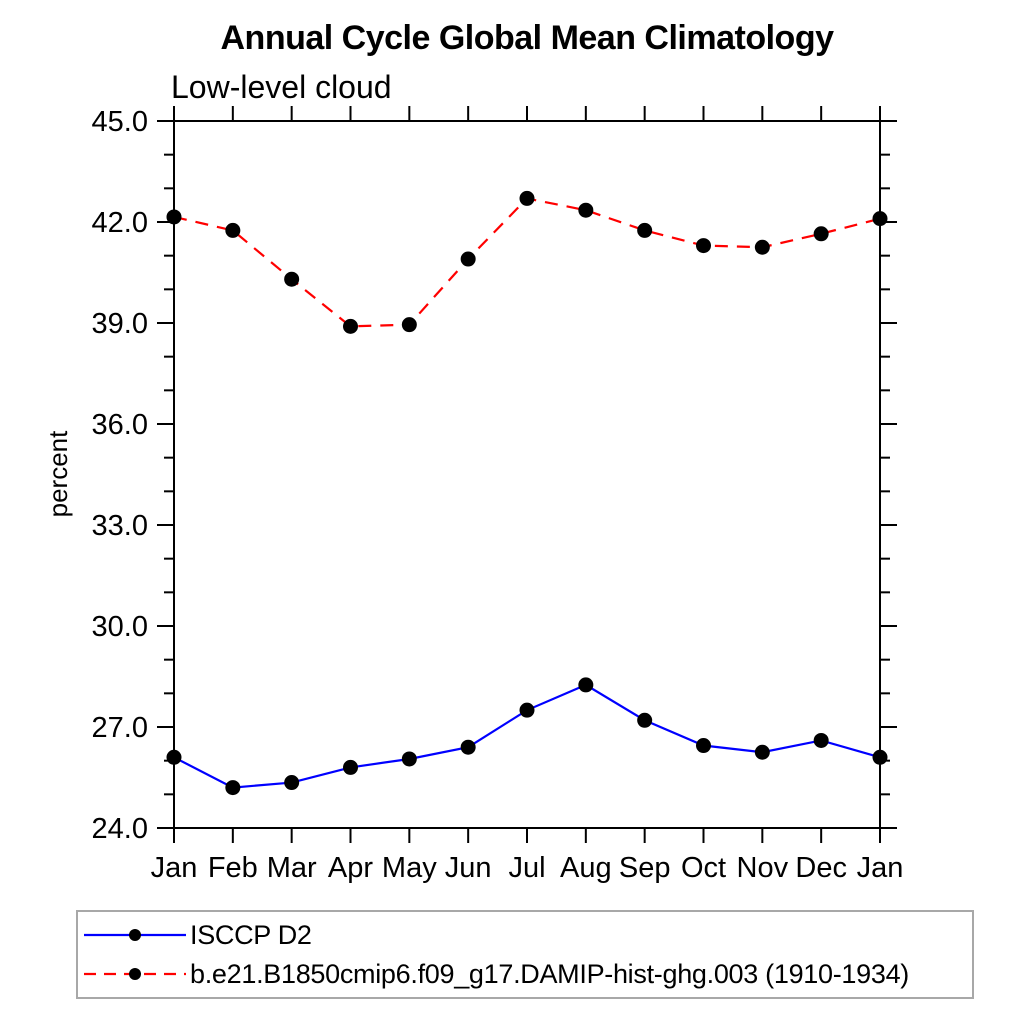 The height and width of the screenshot is (1024, 1024). What do you see at coordinates (120, 475) in the screenshot?
I see `y-tick-labels: 24.0 27.0 30.0 33.0 36.0 39.0 42.0 45.0` at bounding box center [120, 475].